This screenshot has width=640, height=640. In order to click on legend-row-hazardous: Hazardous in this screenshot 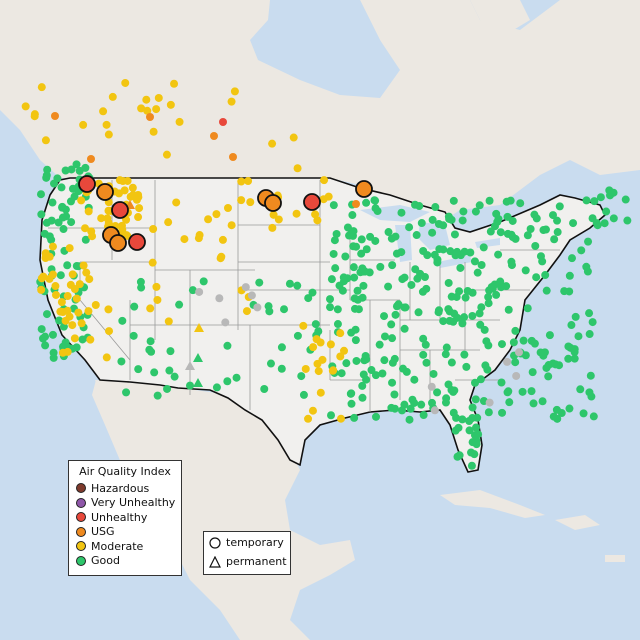, I will do `click(125, 488)`.